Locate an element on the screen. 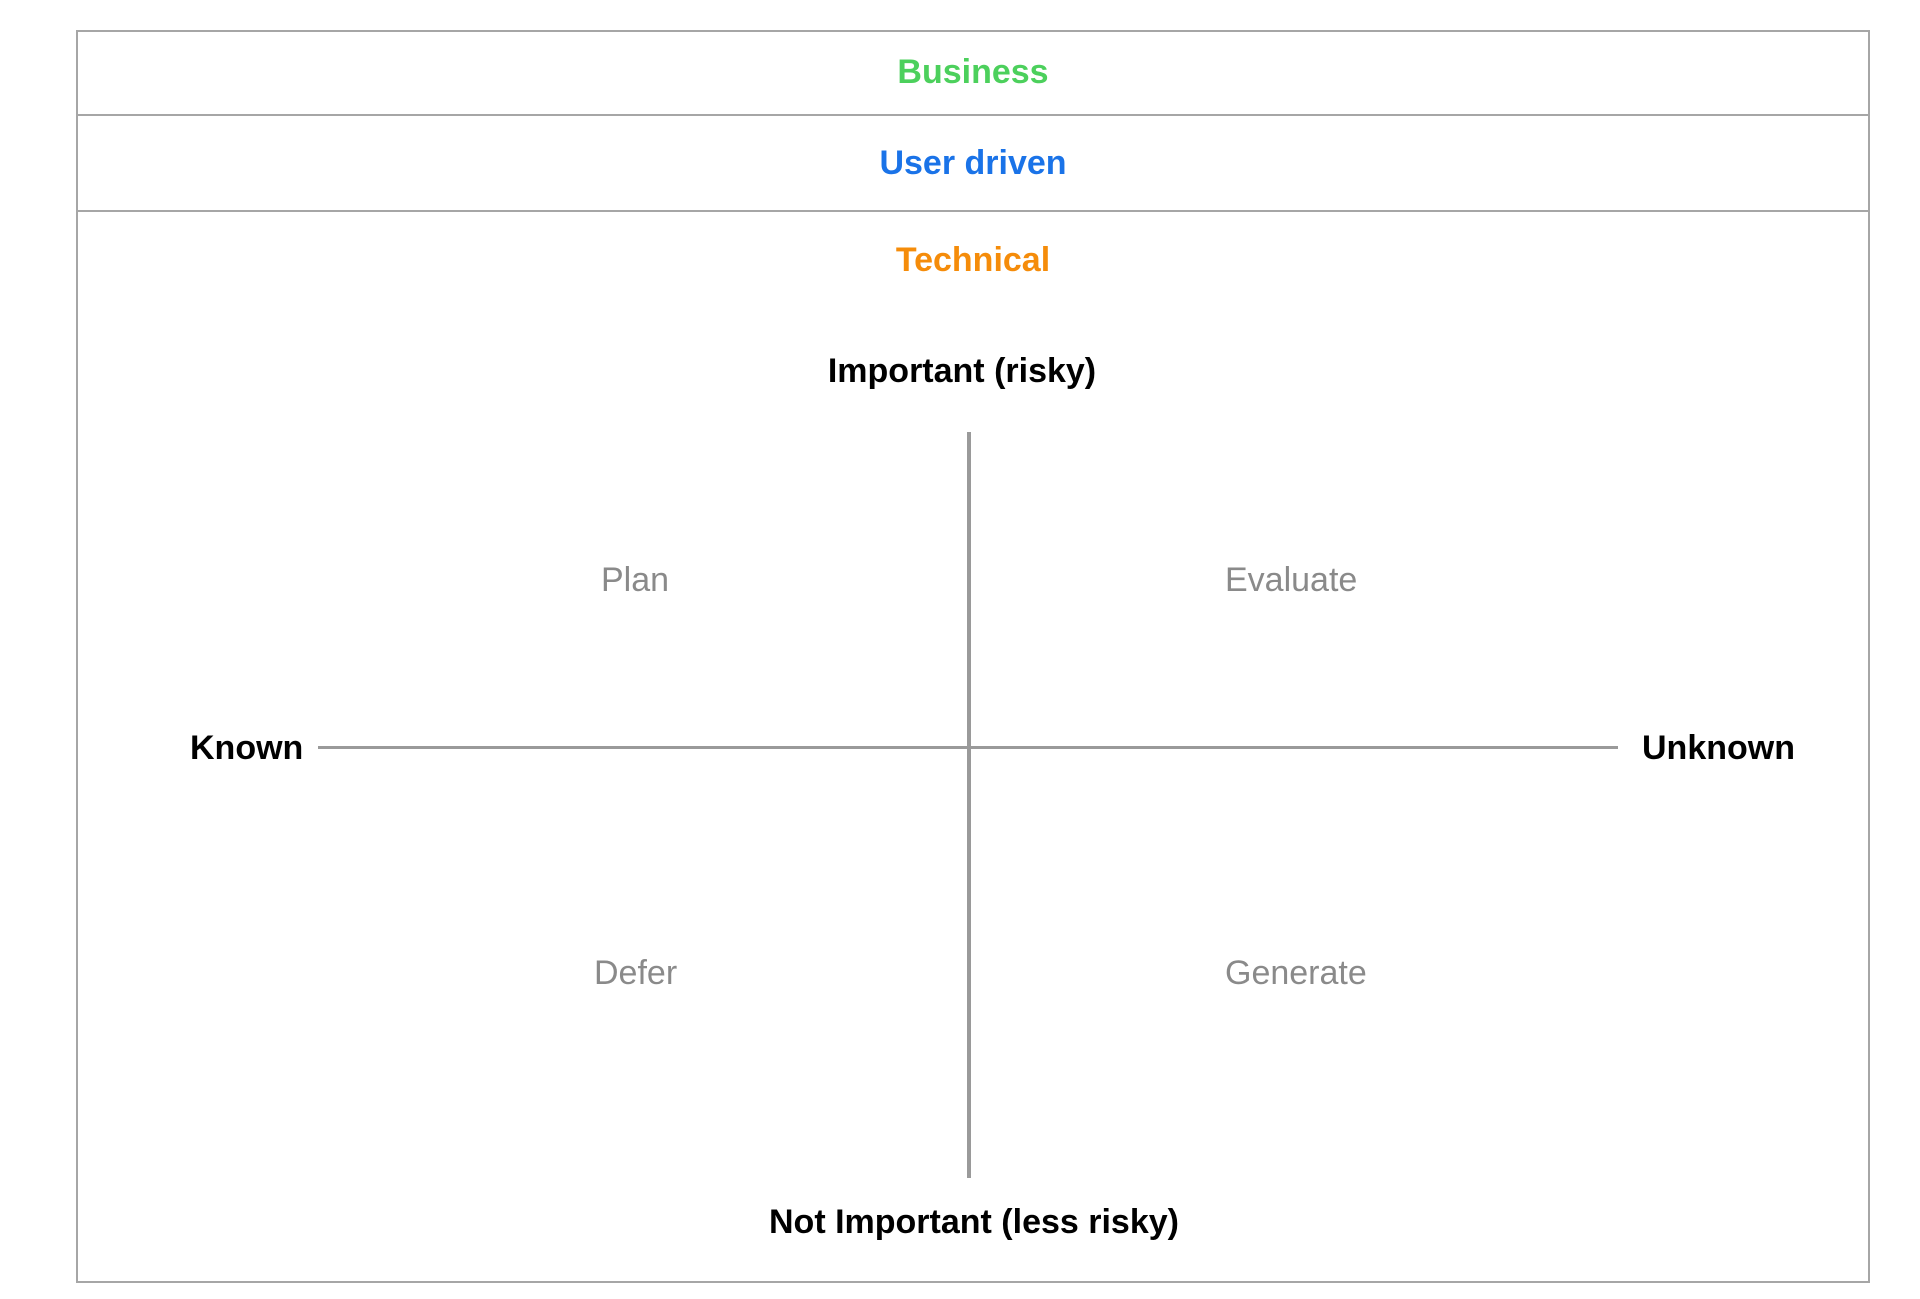 The image size is (1920, 1299). horizontal-axis-line is located at coordinates (968, 747).